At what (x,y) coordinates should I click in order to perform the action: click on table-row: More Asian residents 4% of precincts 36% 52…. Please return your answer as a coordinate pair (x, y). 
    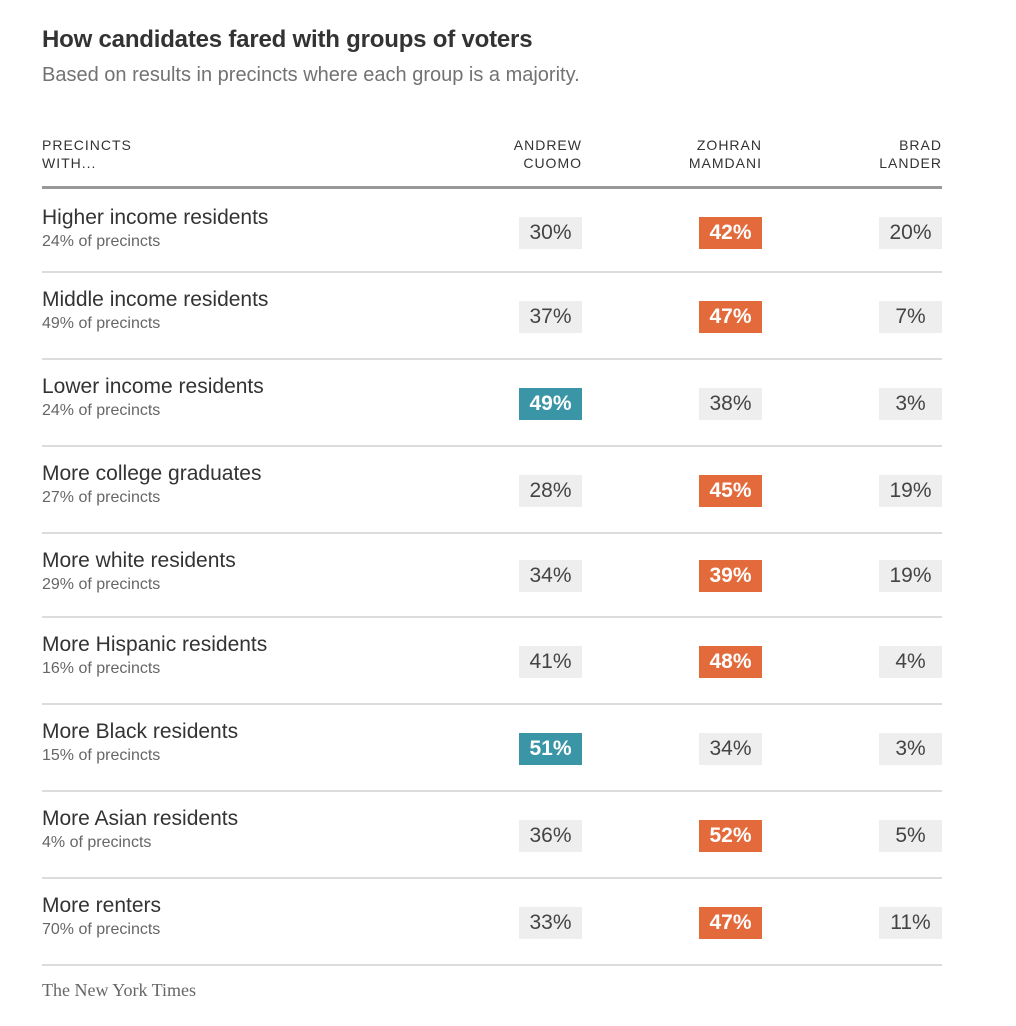
    Looking at the image, I should click on (492, 835).